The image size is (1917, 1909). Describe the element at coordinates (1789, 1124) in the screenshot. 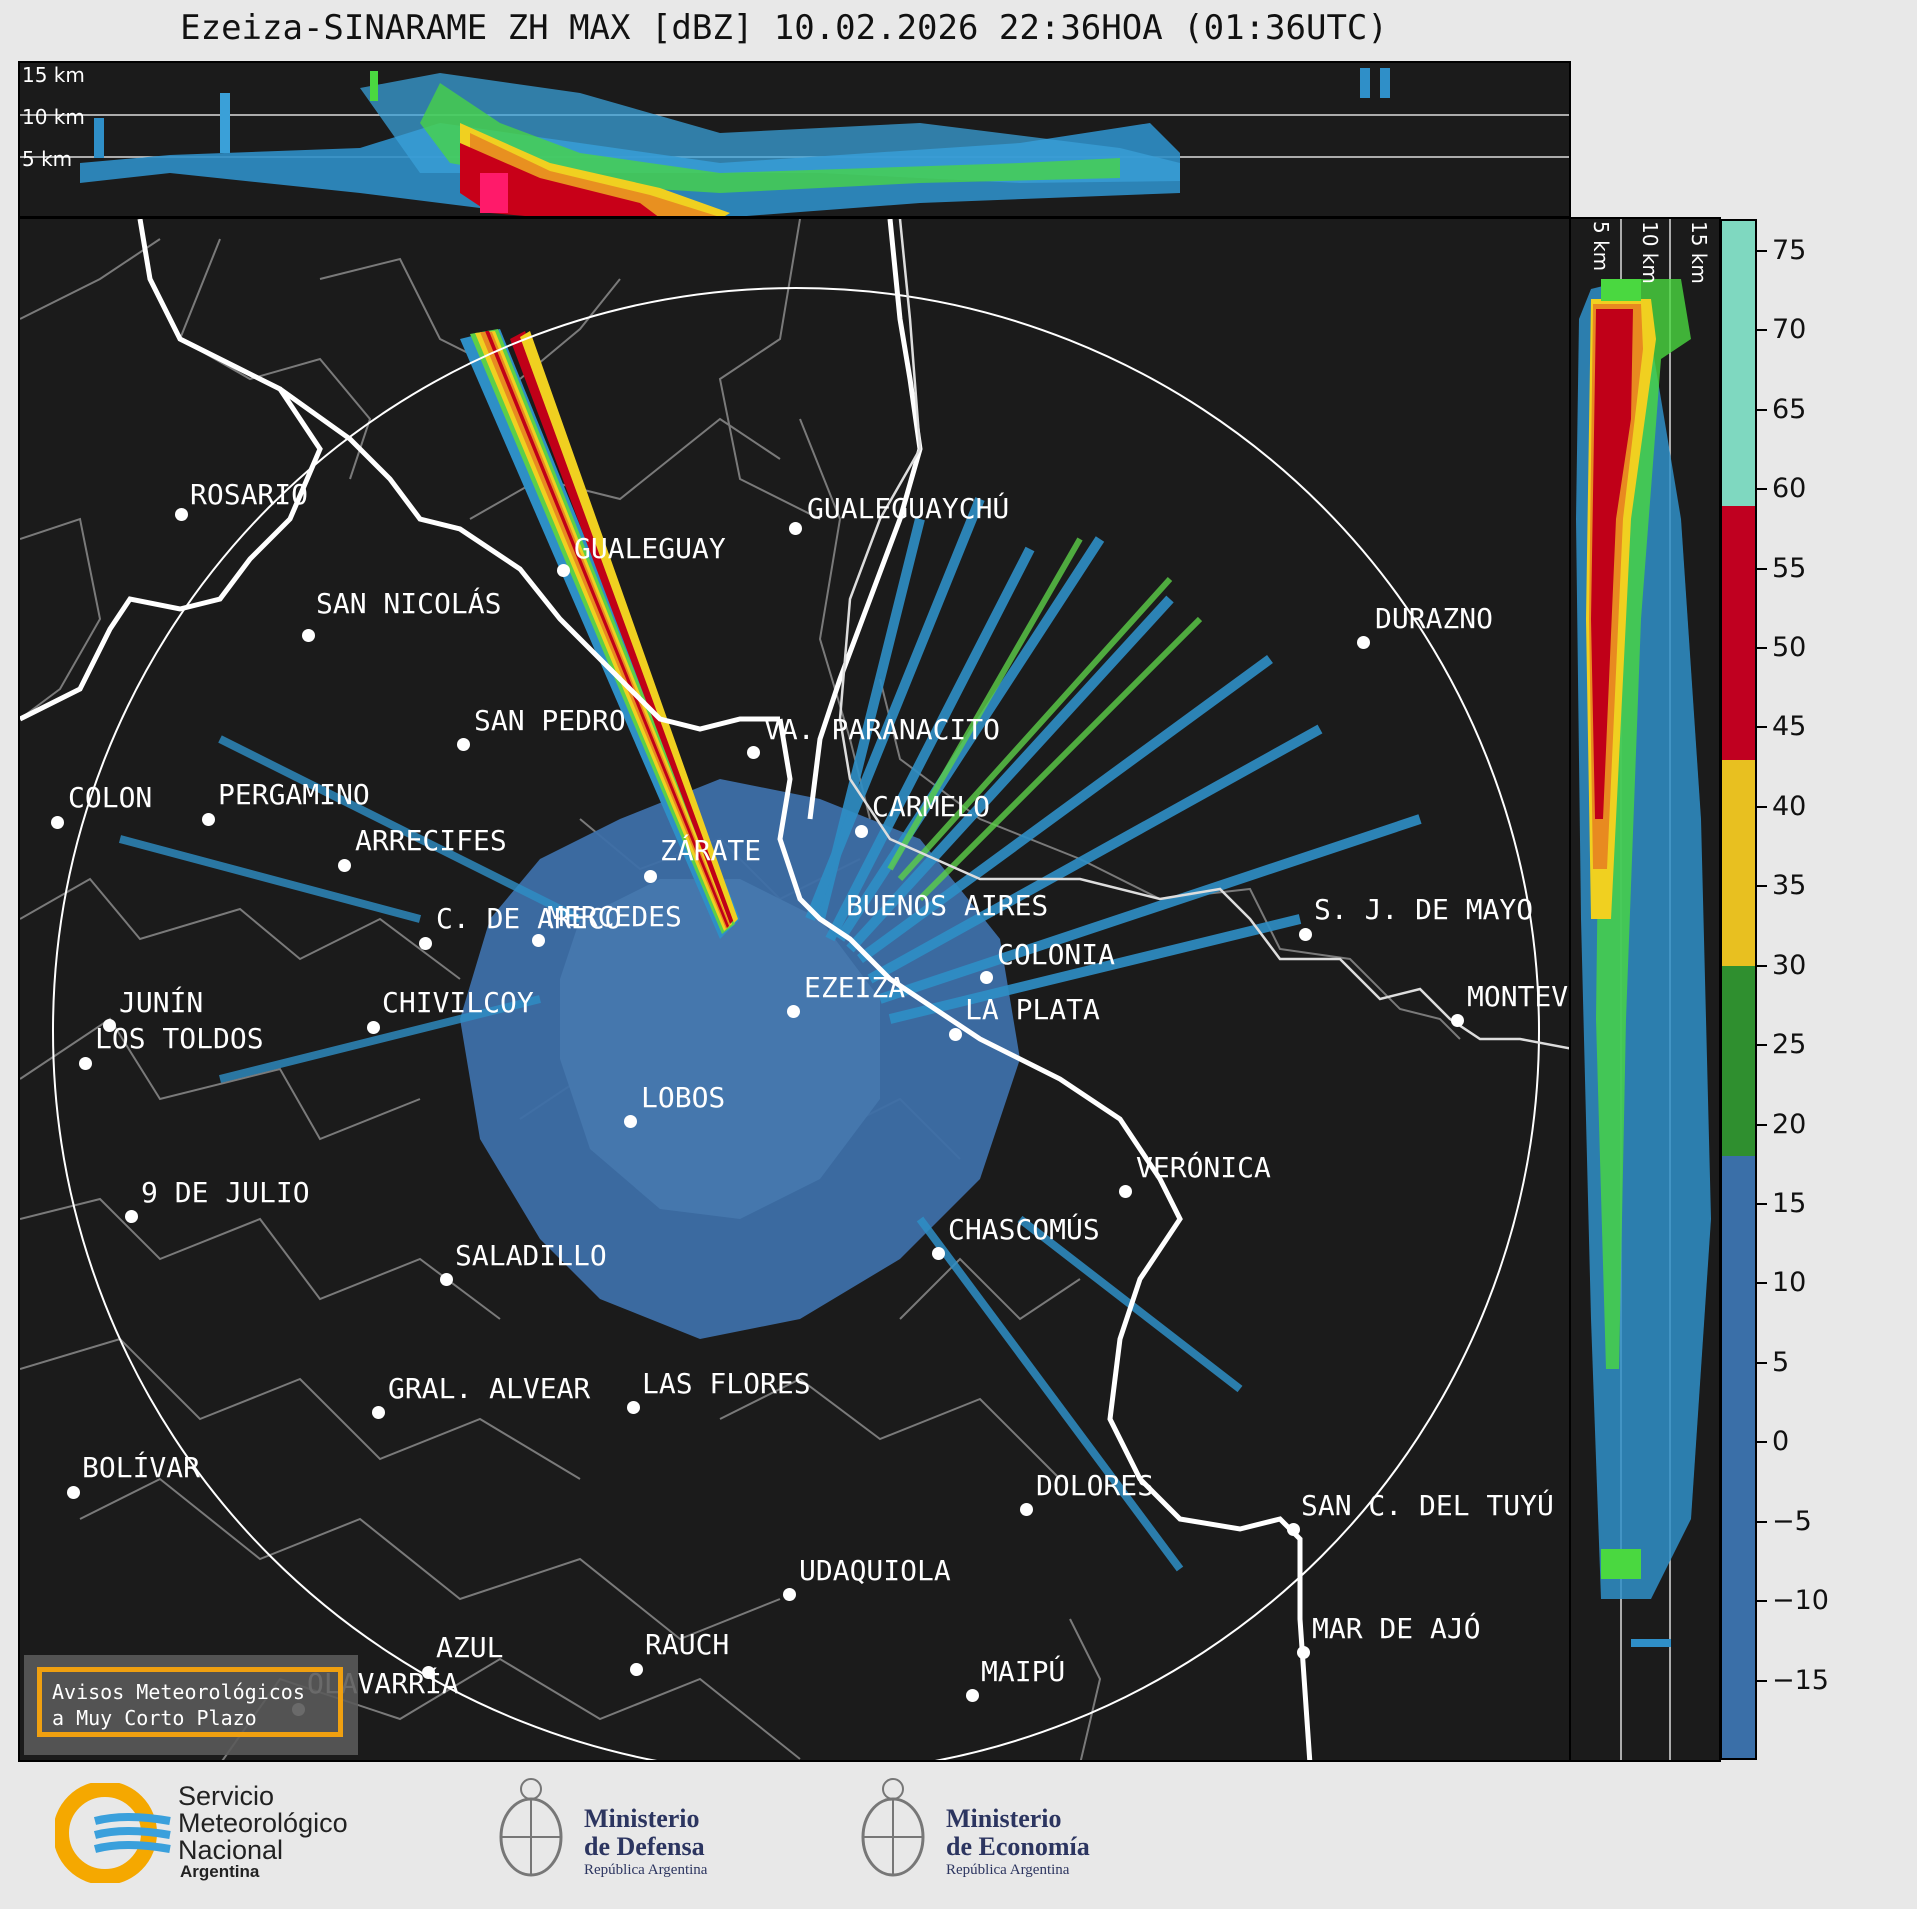

I see `colorbar-tick-label: 20` at that location.